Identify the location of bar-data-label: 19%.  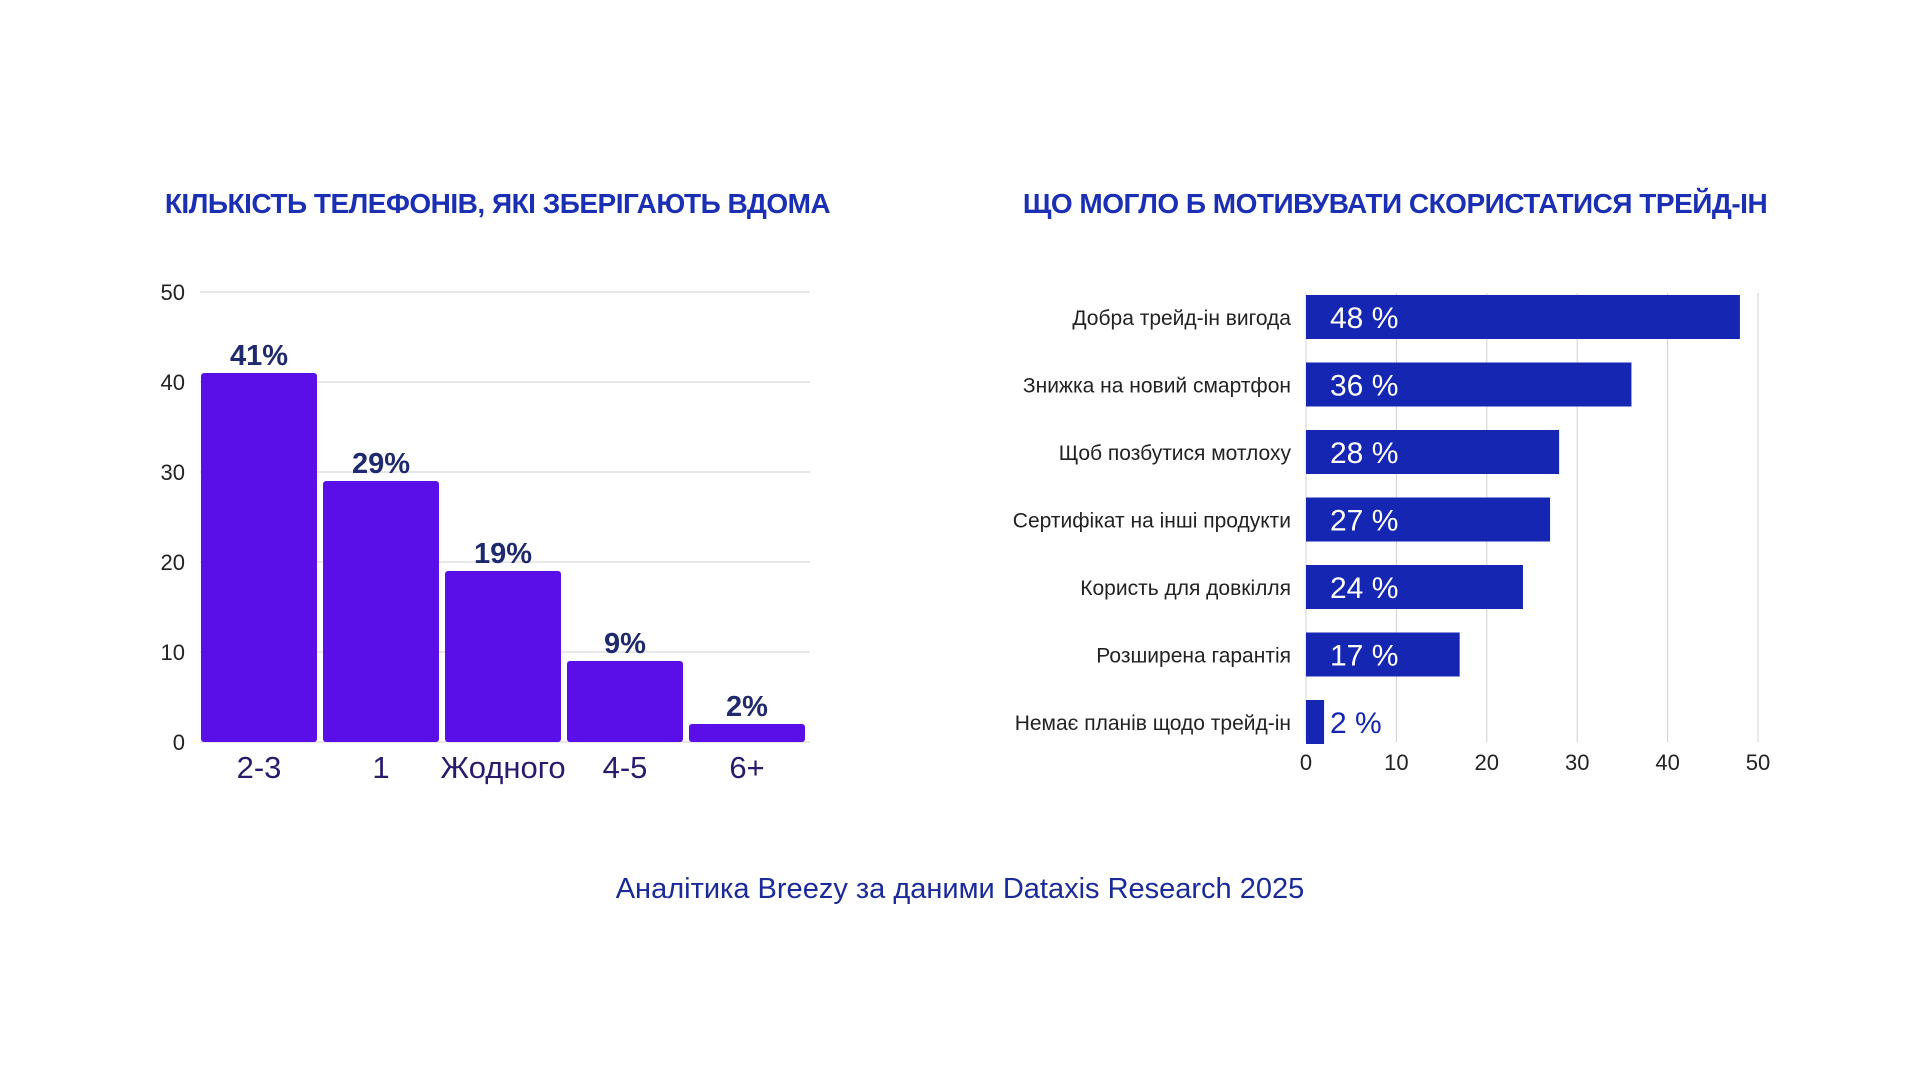
(503, 554).